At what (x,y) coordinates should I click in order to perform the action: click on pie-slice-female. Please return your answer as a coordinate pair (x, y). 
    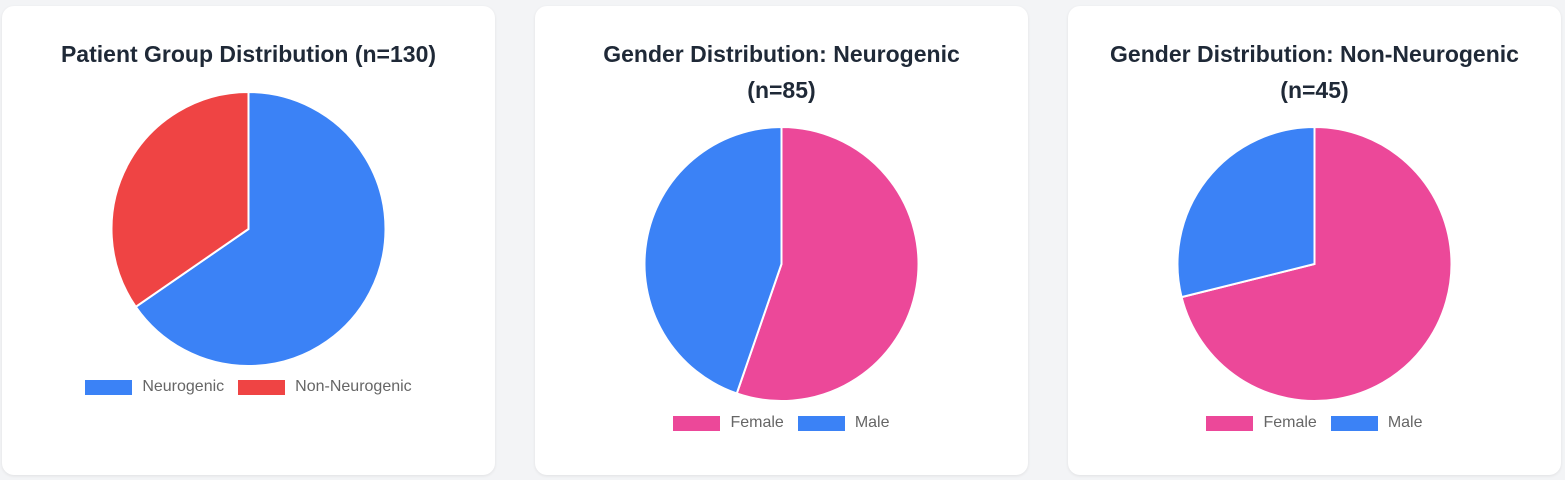
    Looking at the image, I should click on (1316, 263).